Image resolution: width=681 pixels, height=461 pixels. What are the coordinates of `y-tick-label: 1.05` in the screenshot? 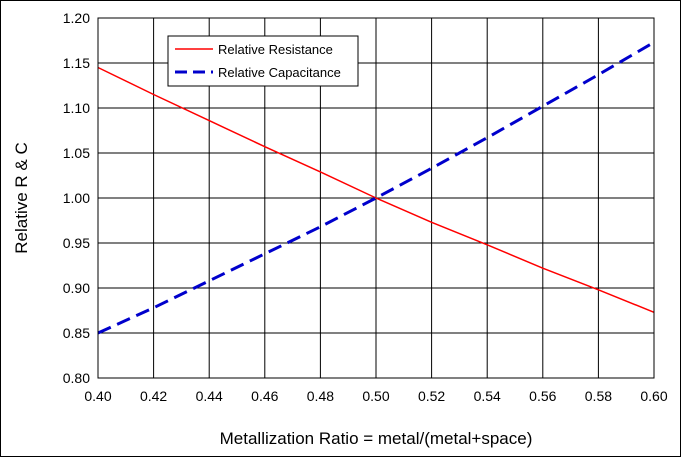 It's located at (76, 153).